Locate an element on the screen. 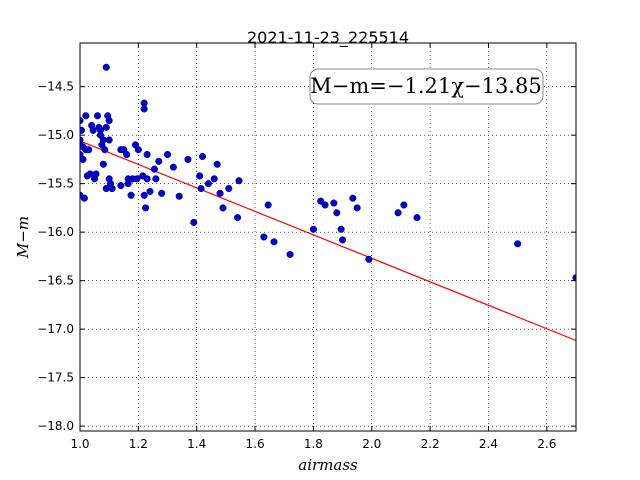 The image size is (640, 480). x-tick-label: 1.2 is located at coordinates (138, 444).